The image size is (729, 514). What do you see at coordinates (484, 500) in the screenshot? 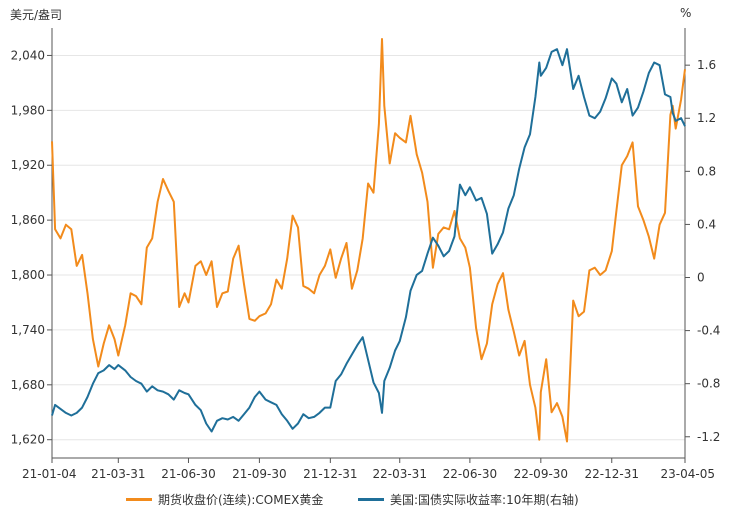
I see `legend-label-real-yield: 美国:国债实际收益率:10年期(右轴)` at bounding box center [484, 500].